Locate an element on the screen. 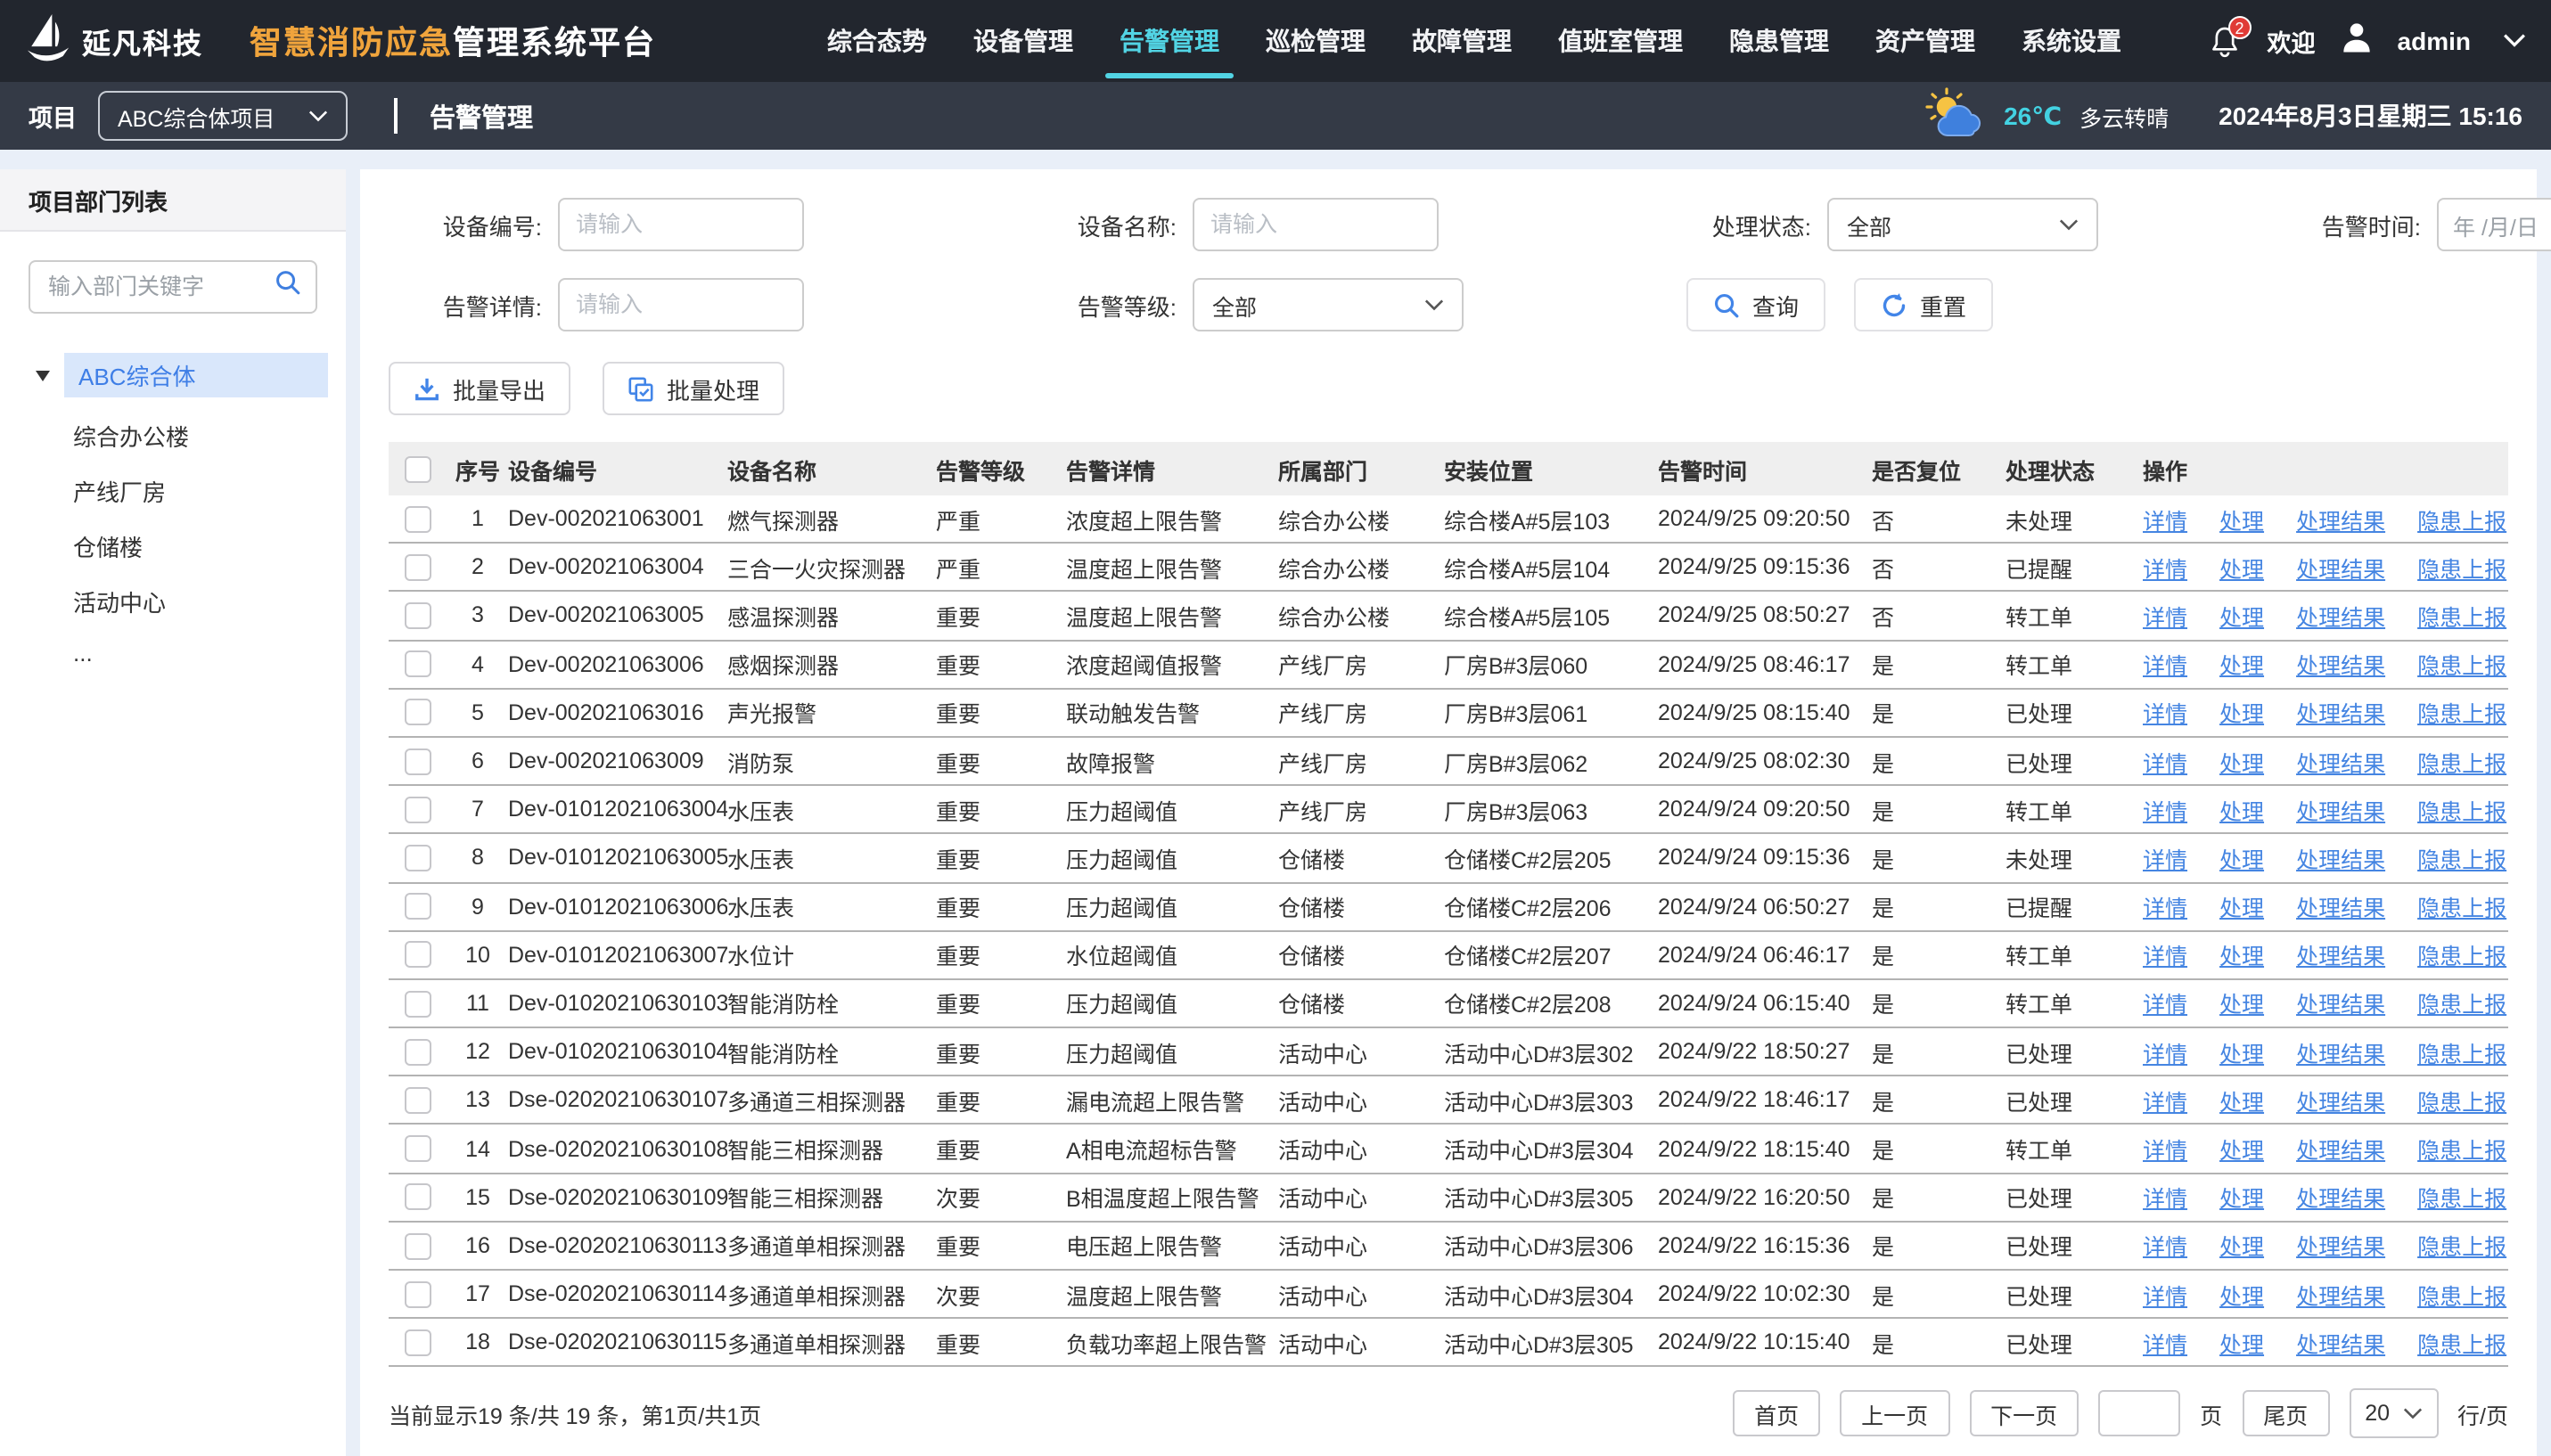  nav-item-0: 综合态势 is located at coordinates (877, 41).